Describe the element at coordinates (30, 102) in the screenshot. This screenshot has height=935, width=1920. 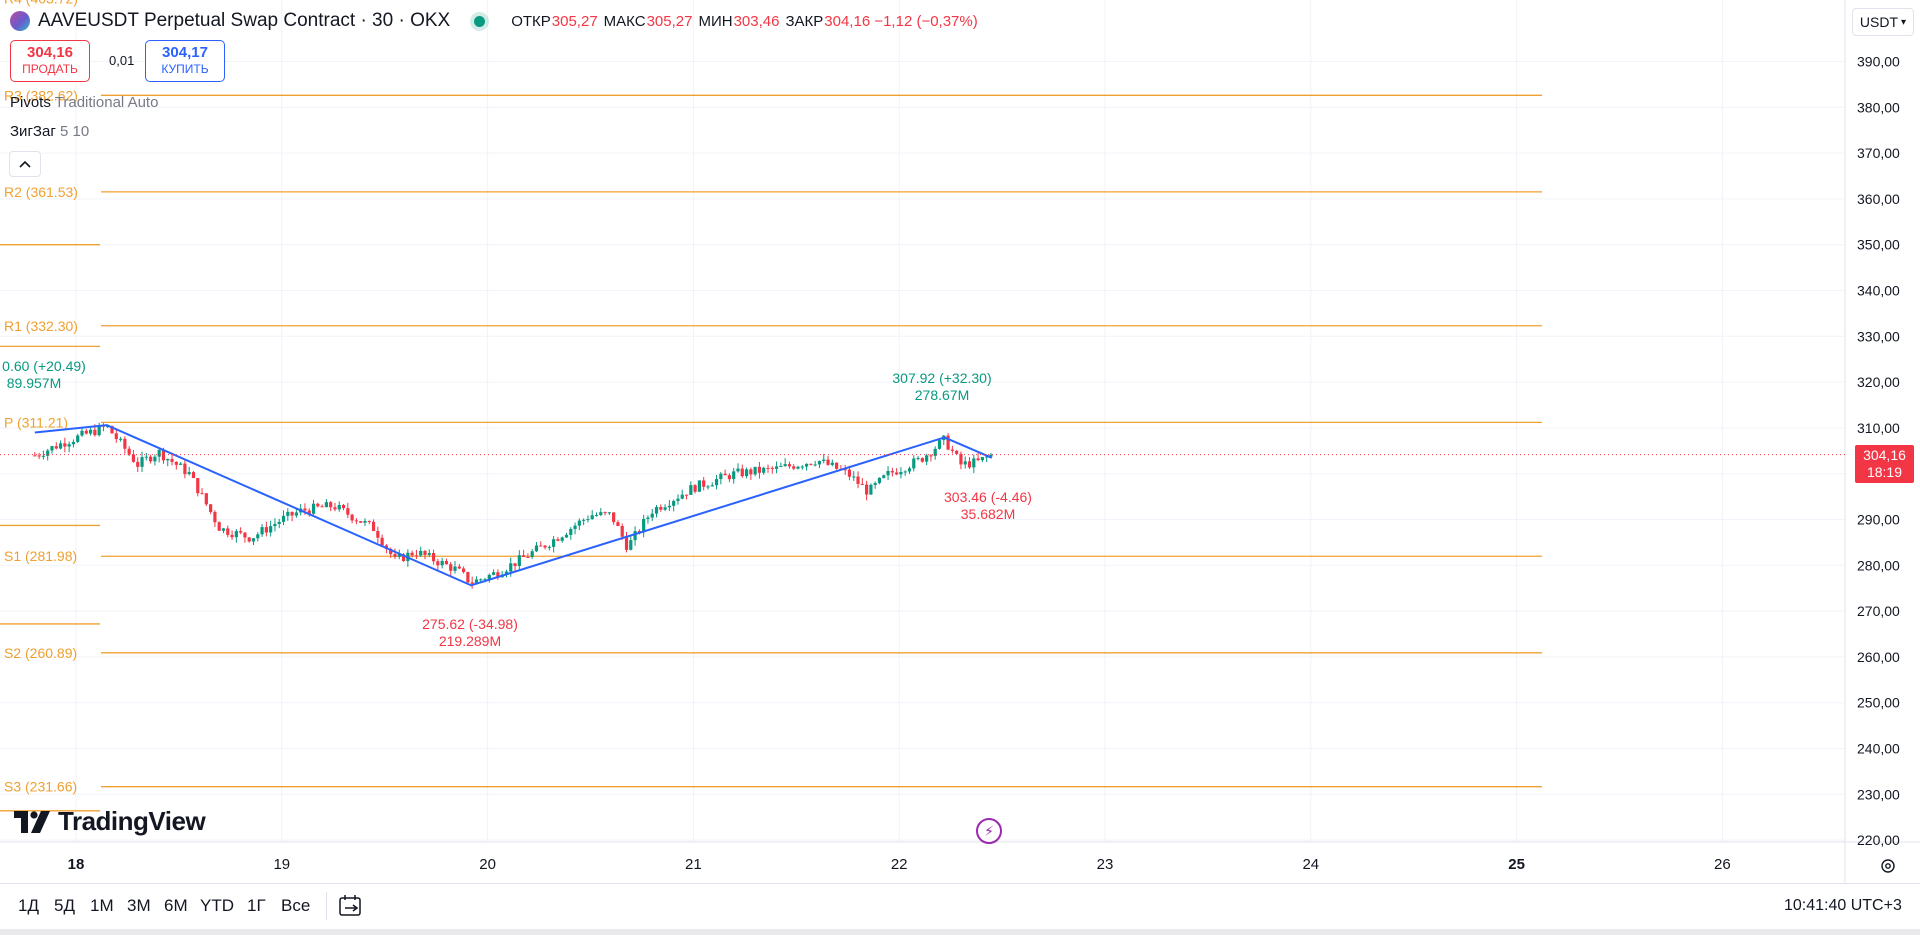
I see `indicator-pivots-name: Pivots` at that location.